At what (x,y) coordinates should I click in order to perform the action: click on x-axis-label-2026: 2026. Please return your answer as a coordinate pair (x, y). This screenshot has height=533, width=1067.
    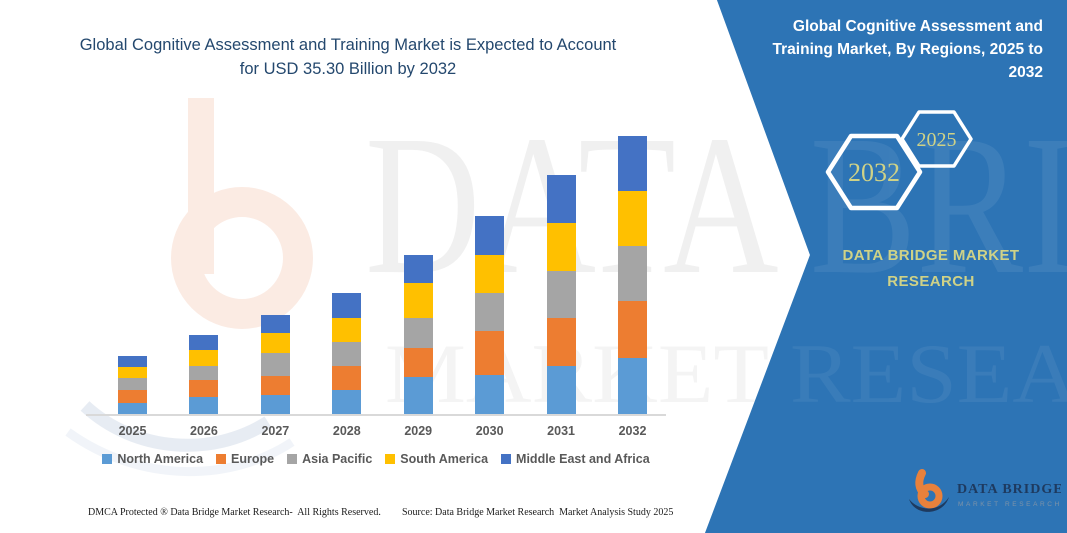
    Looking at the image, I should click on (204, 431).